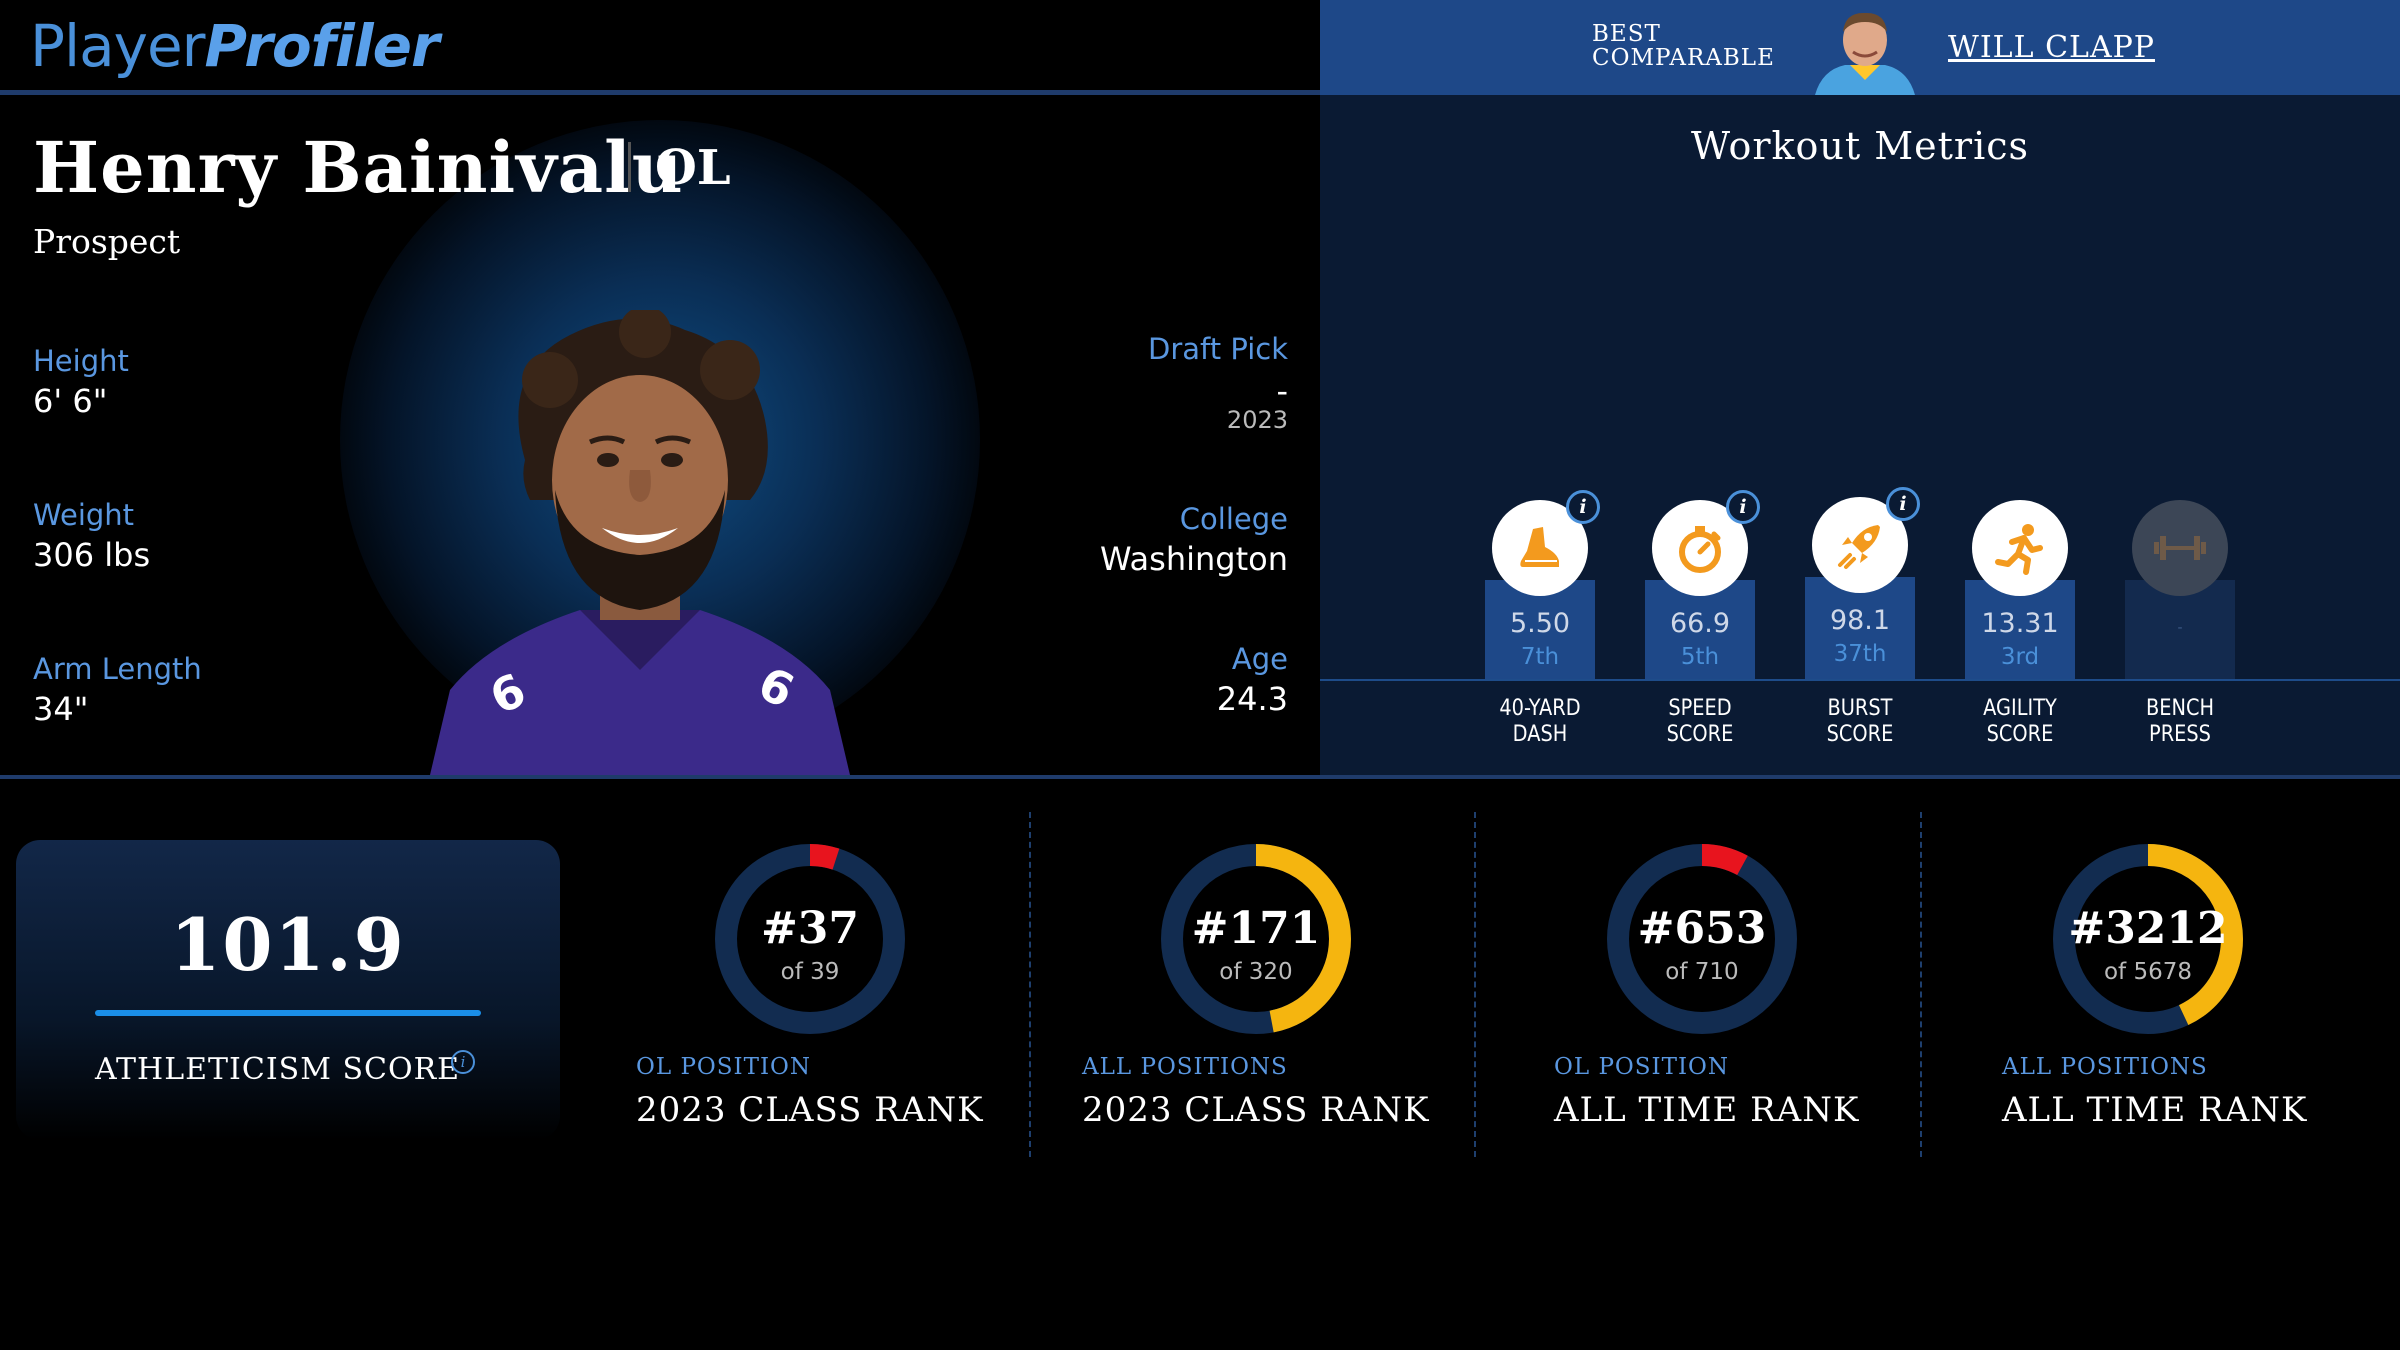 The width and height of the screenshot is (2400, 1350). What do you see at coordinates (2020, 548) in the screenshot?
I see `runner-icon` at bounding box center [2020, 548].